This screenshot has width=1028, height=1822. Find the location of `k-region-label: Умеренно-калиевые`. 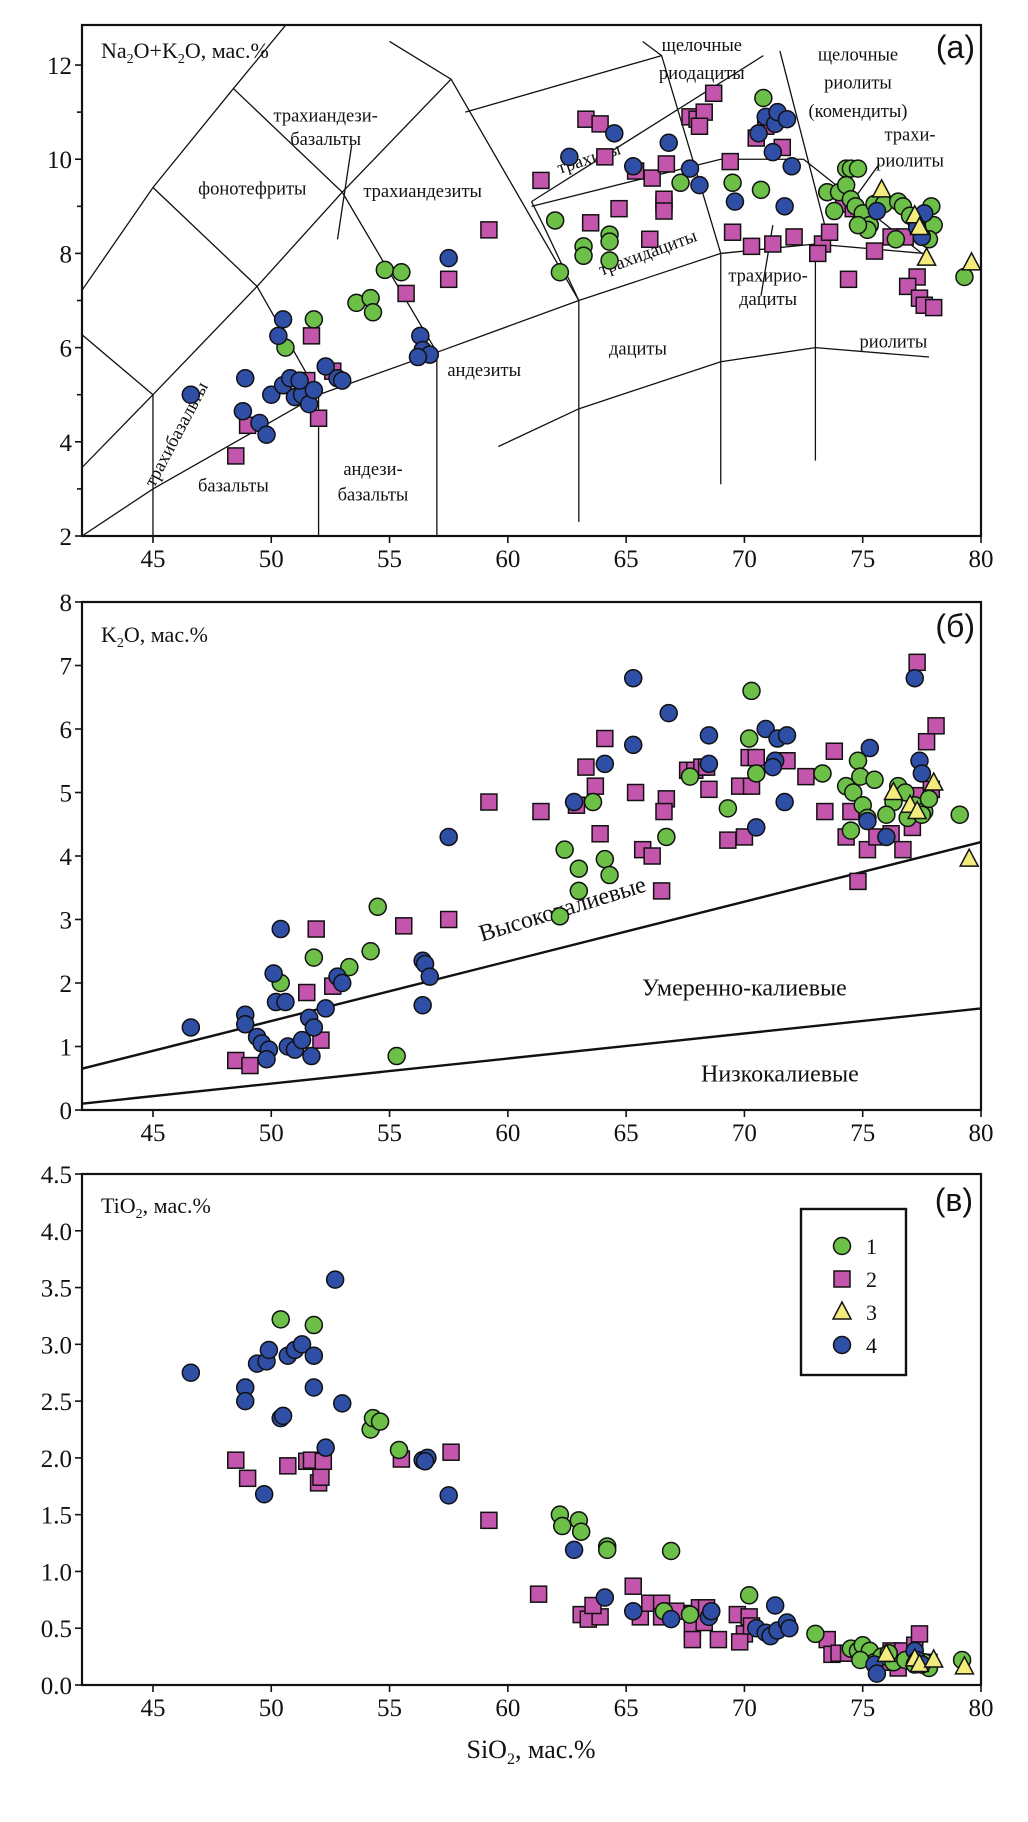

k-region-label: Умеренно-калиевые is located at coordinates (744, 989).